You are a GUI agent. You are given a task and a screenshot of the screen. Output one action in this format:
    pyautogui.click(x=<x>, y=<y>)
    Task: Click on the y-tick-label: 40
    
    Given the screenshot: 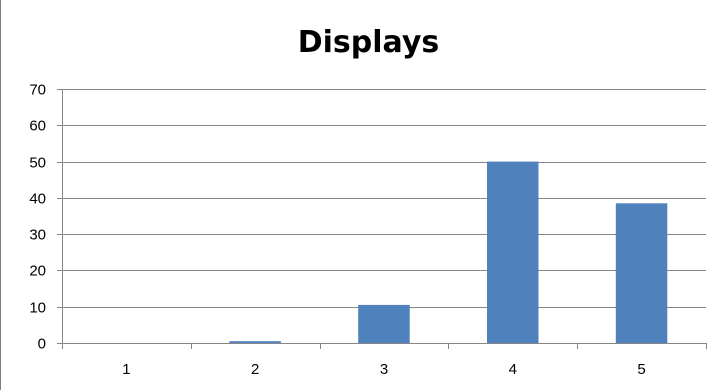 What is the action you would take?
    pyautogui.click(x=37, y=199)
    